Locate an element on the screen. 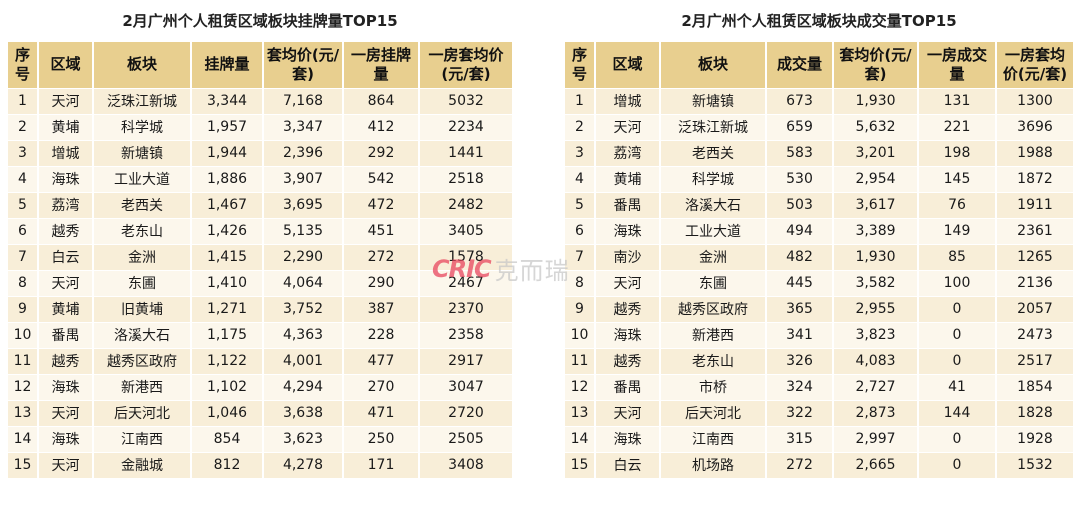 The height and width of the screenshot is (508, 1080). table-cell: 2,955 is located at coordinates (876, 309).